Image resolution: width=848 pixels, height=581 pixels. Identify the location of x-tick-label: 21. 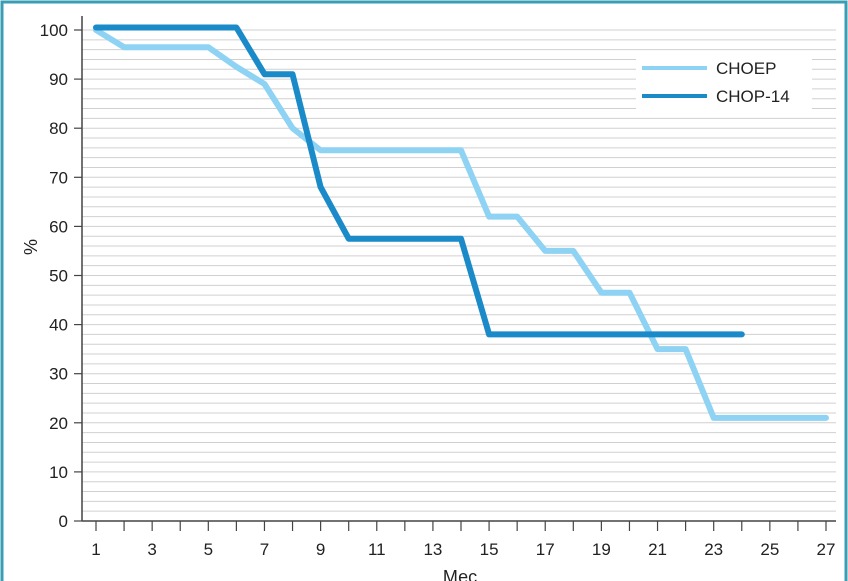
(657, 549).